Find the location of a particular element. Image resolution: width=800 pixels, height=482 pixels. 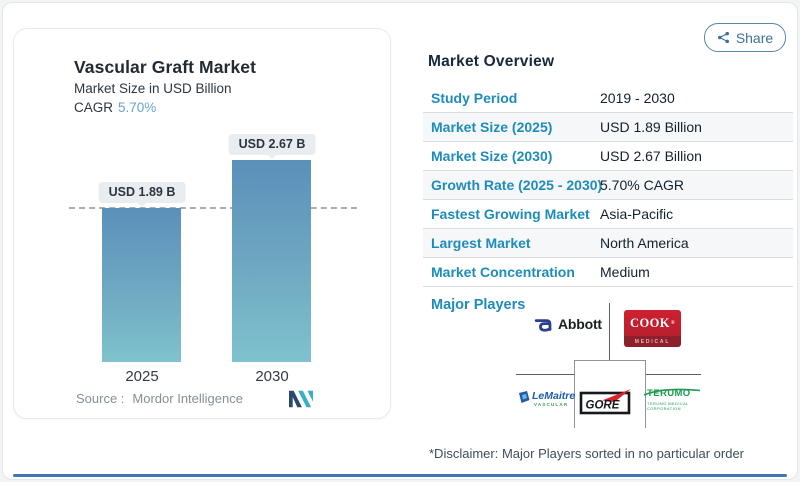

row-value: 2019 - 2030 is located at coordinates (637, 98).